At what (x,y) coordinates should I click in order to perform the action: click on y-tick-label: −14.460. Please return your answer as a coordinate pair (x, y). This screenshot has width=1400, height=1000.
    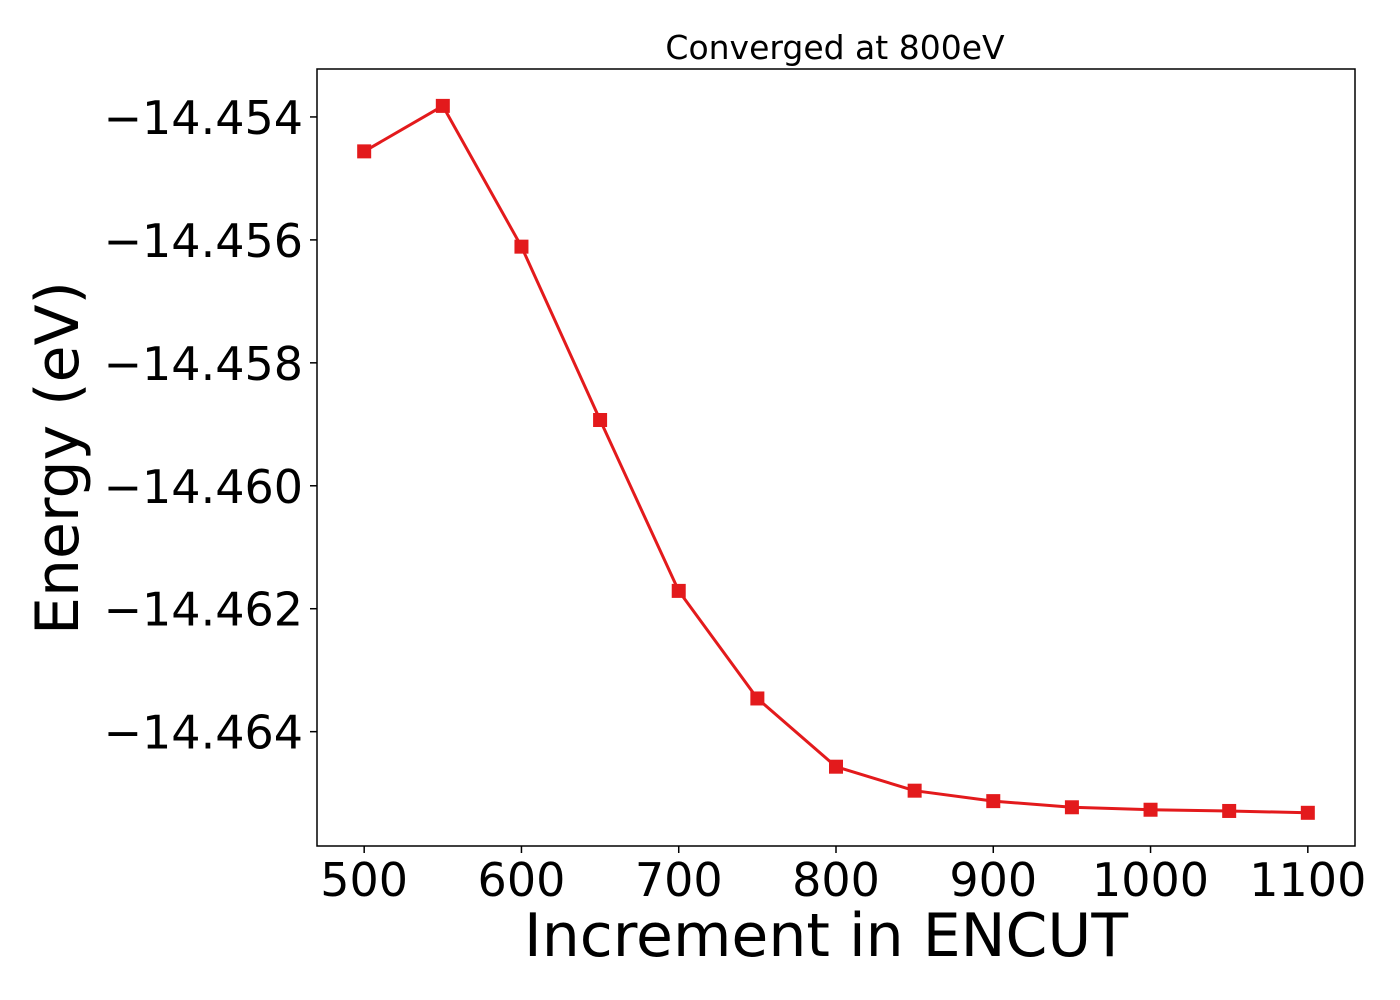
    Looking at the image, I should click on (204, 487).